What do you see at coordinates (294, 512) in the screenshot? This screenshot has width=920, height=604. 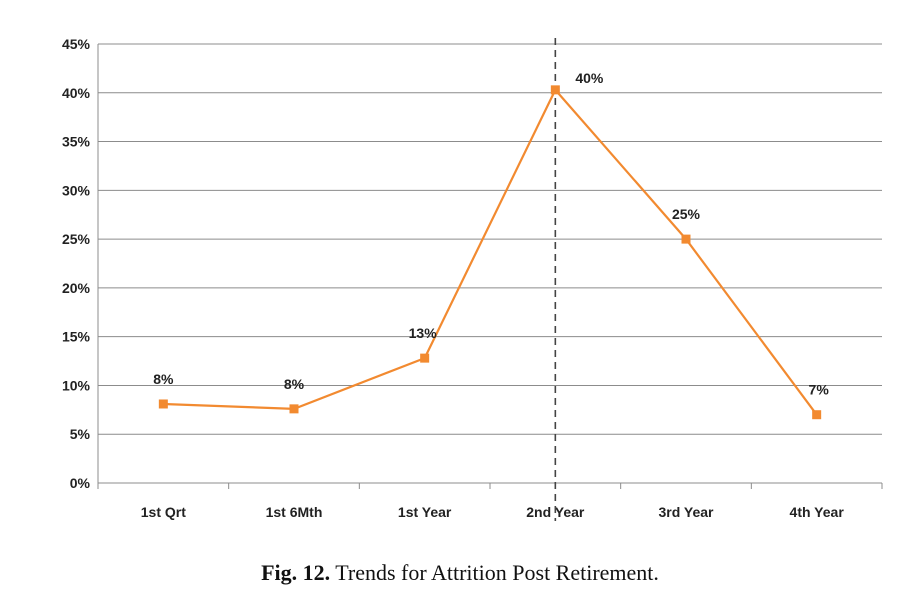 I see `x-tick-label: 1st 6Mth` at bounding box center [294, 512].